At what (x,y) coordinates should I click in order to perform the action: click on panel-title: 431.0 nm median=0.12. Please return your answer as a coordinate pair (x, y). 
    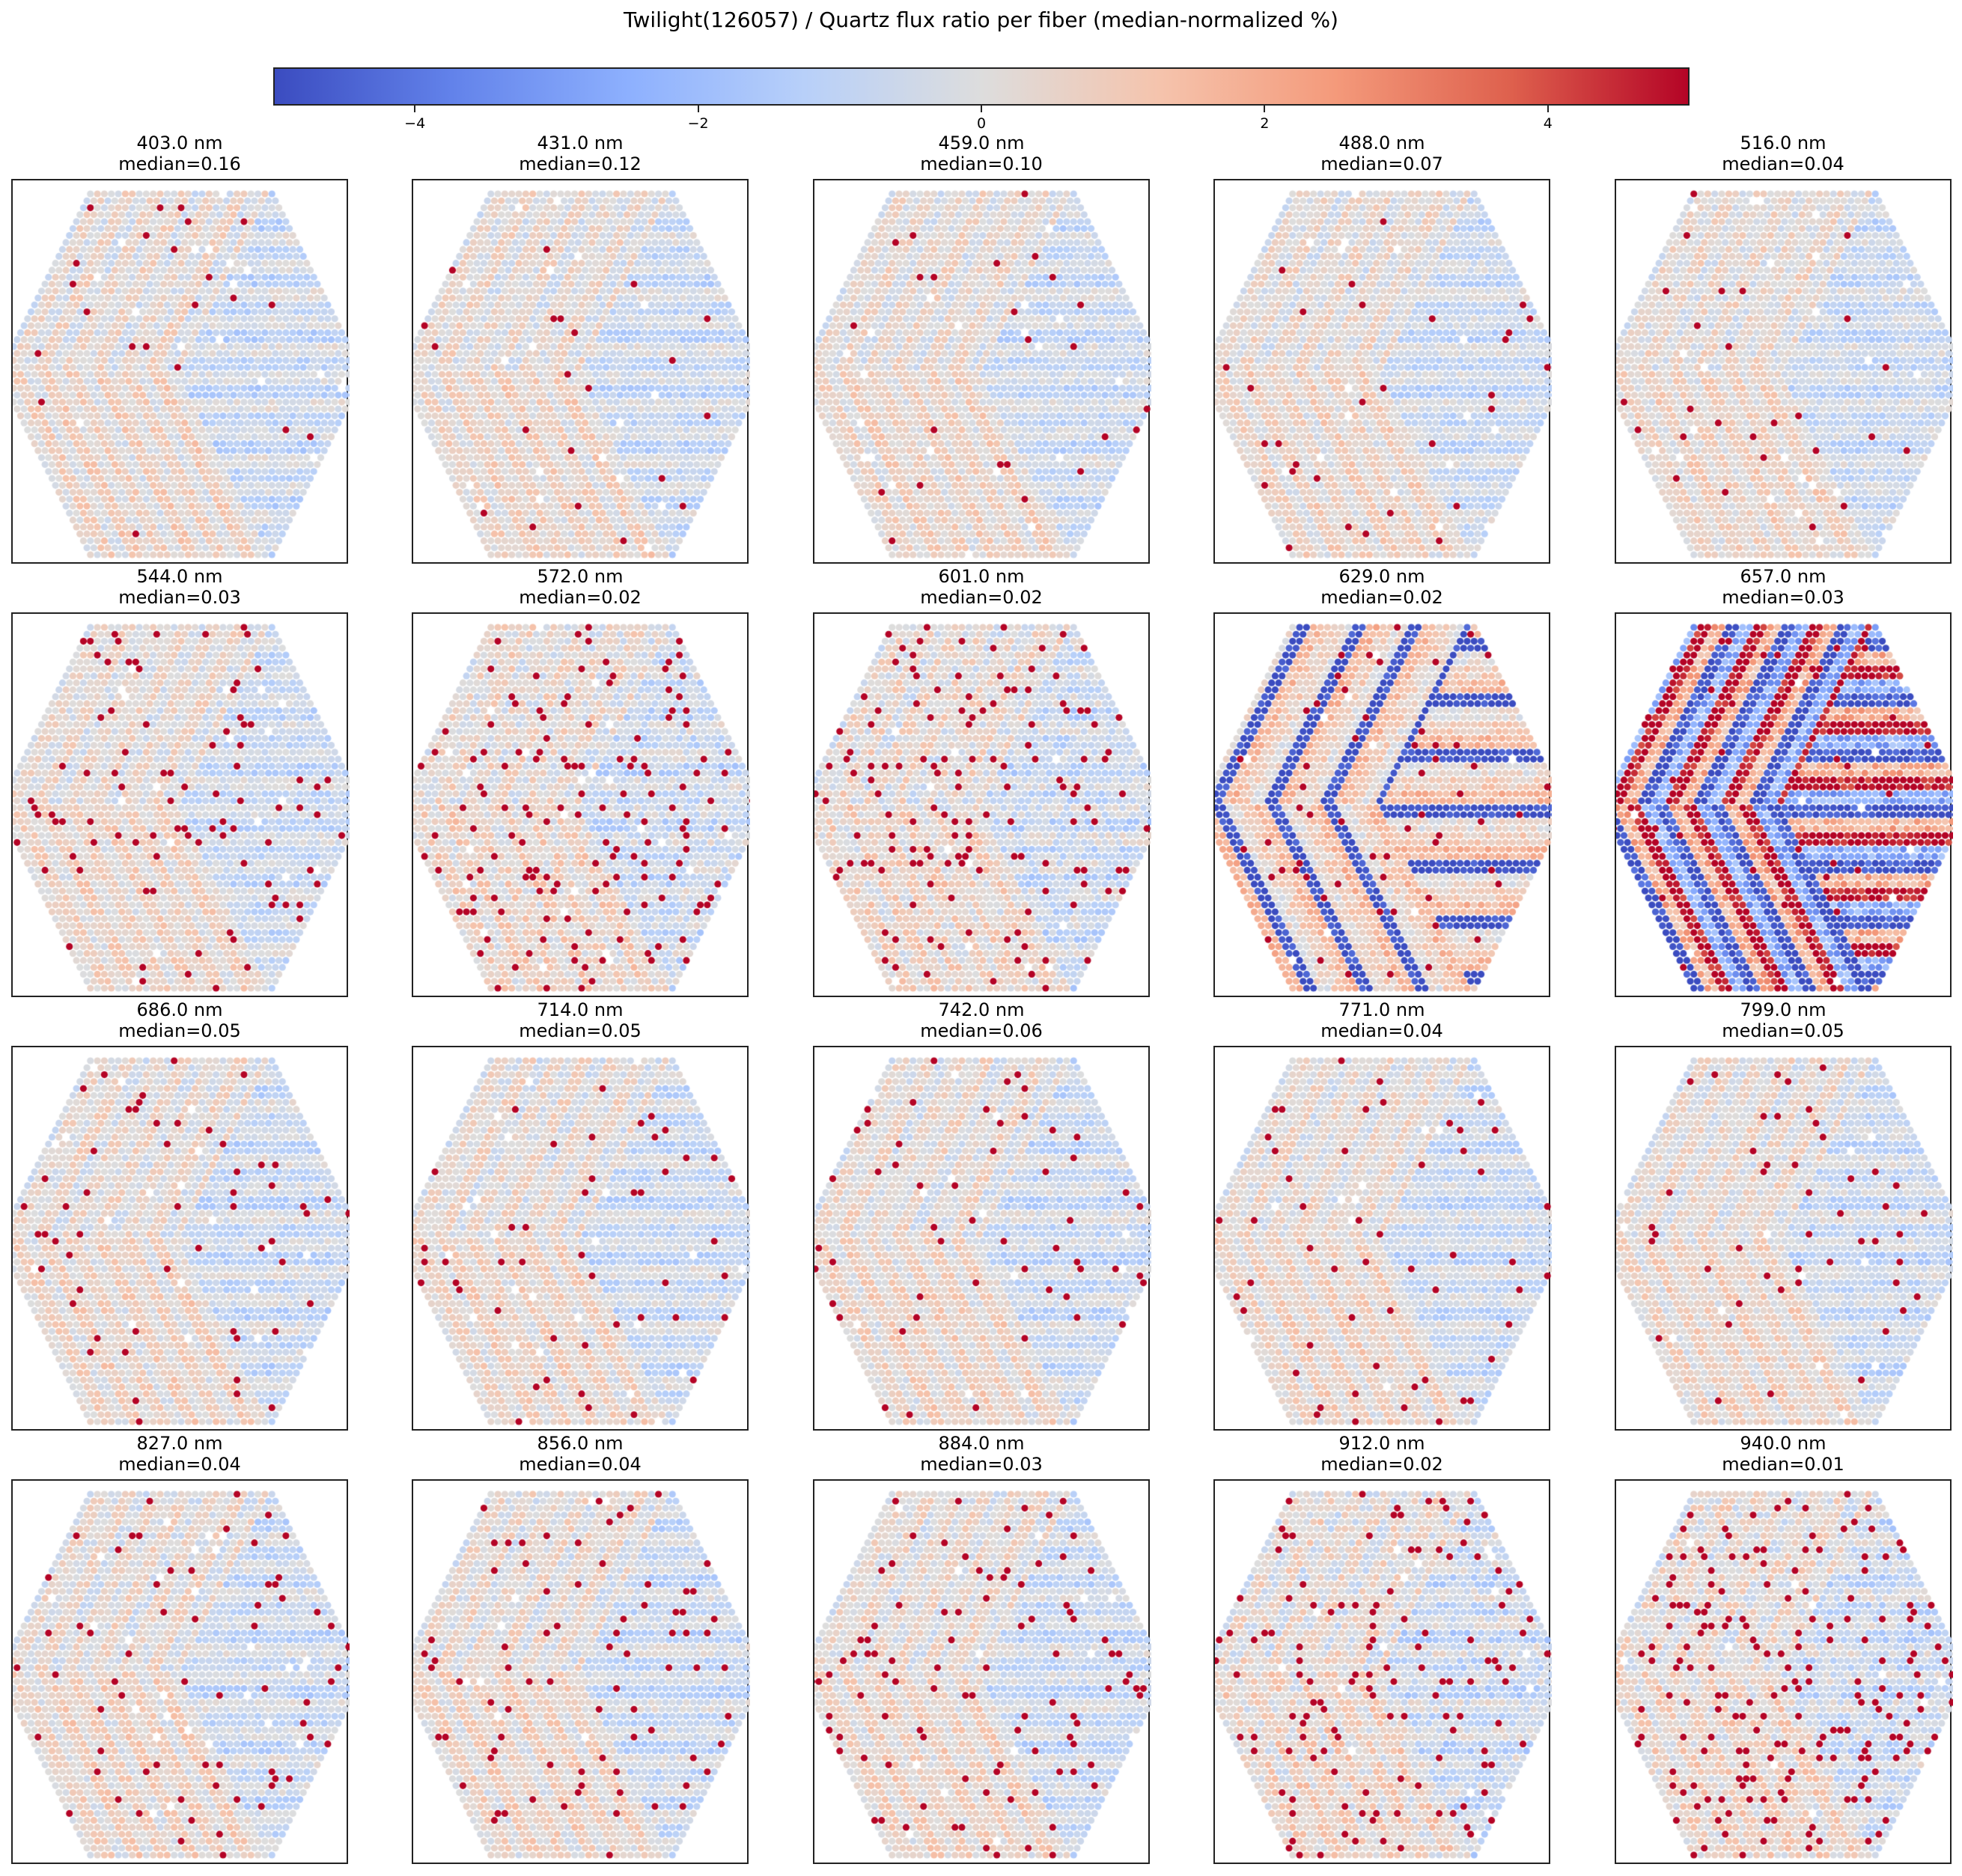
    Looking at the image, I should click on (580, 153).